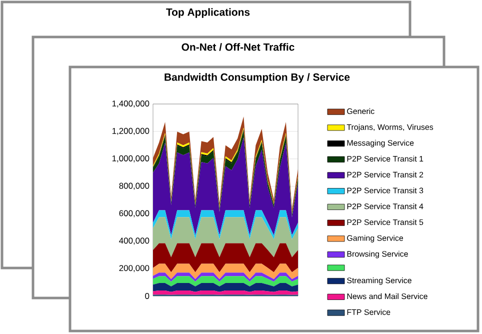  What do you see at coordinates (131, 104) in the screenshot?
I see `y-tick-label: 1,400,000` at bounding box center [131, 104].